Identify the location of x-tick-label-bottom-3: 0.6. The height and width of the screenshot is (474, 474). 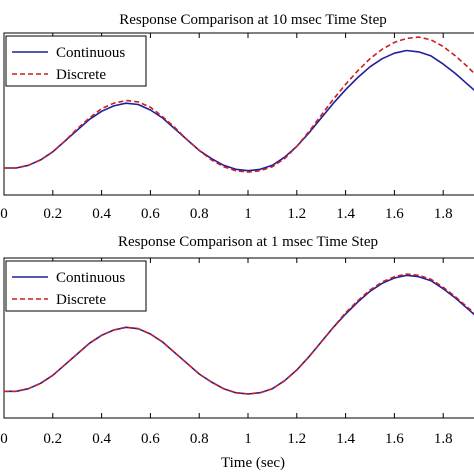
(150, 439).